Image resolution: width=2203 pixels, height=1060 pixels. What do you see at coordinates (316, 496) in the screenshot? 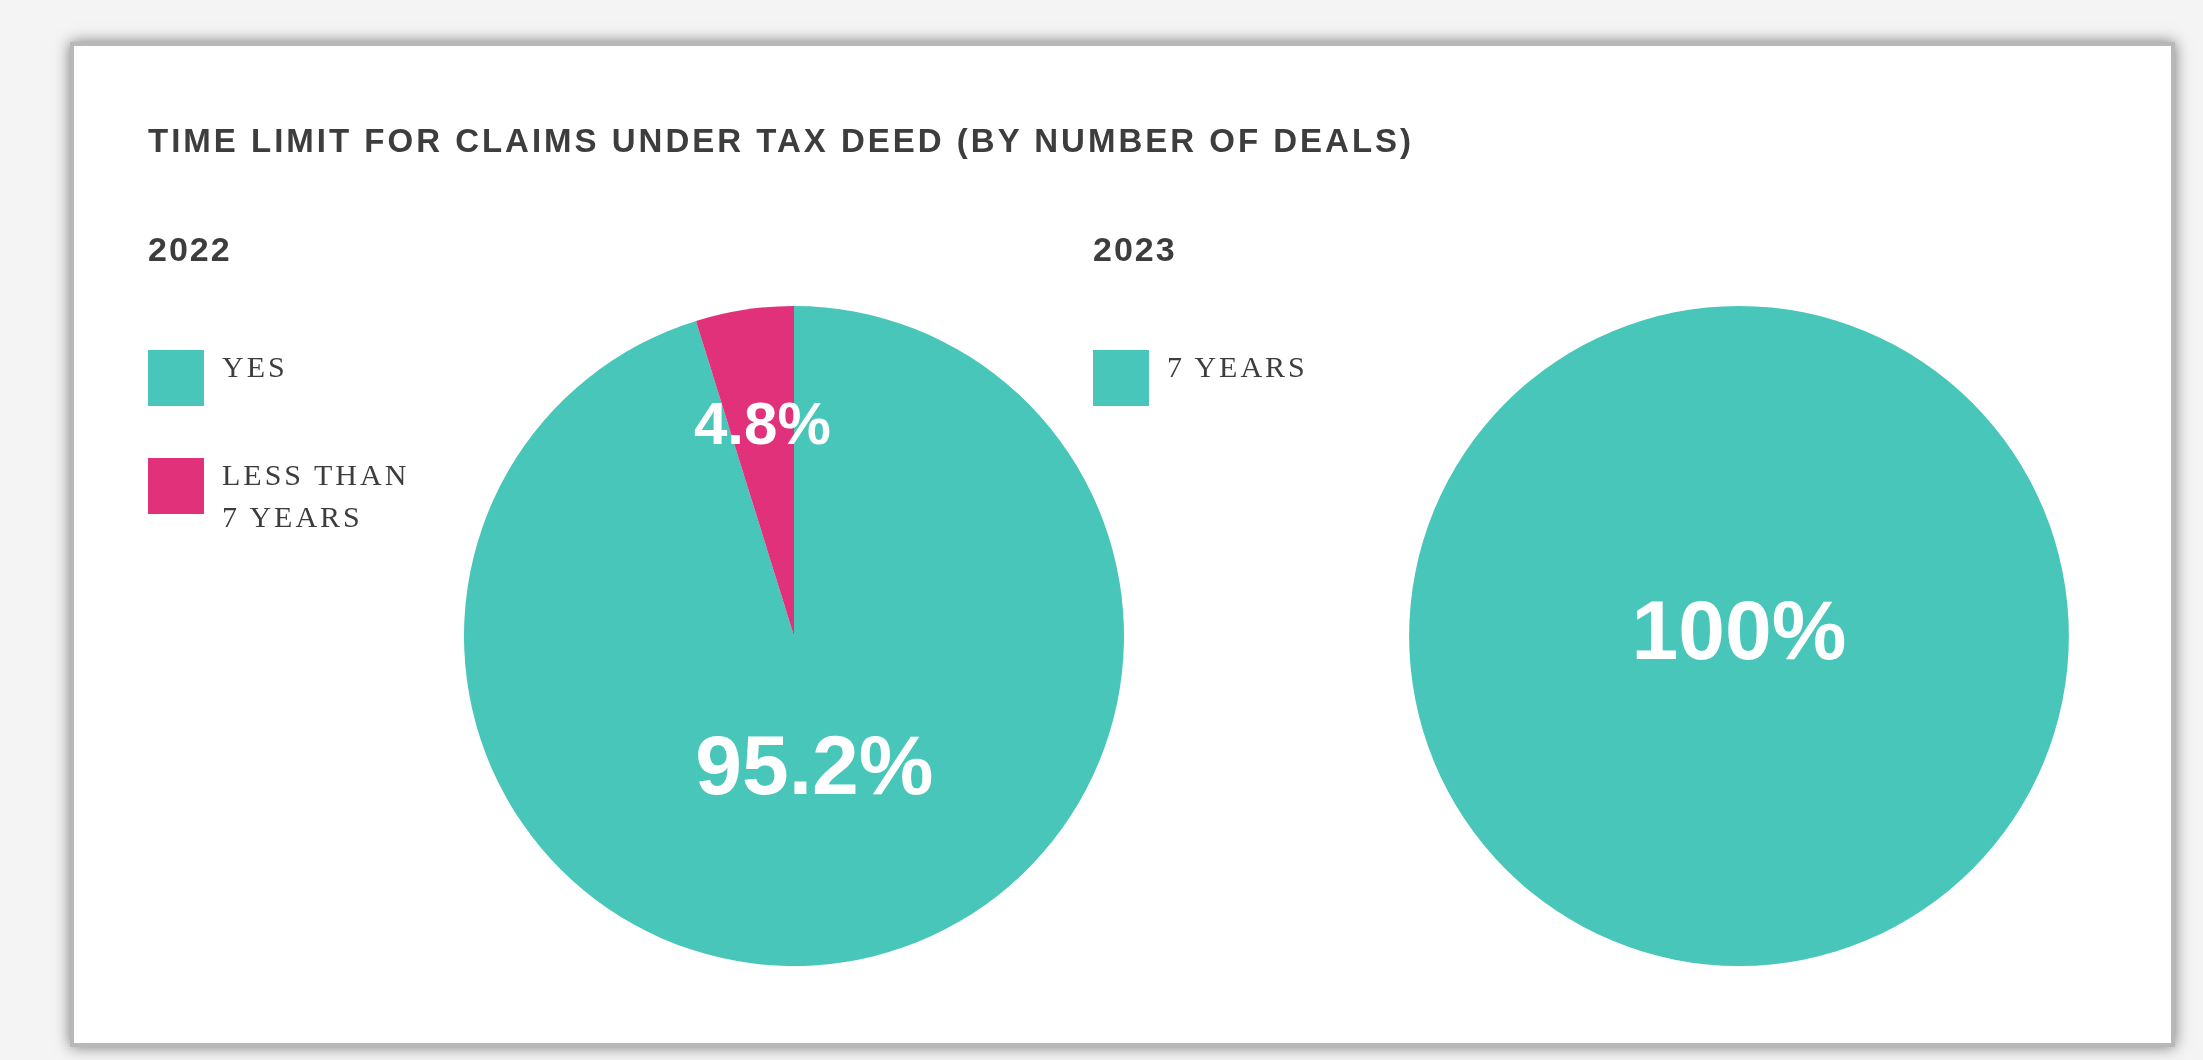
I see `legend-label: LESS THAN 7 YEARS` at bounding box center [316, 496].